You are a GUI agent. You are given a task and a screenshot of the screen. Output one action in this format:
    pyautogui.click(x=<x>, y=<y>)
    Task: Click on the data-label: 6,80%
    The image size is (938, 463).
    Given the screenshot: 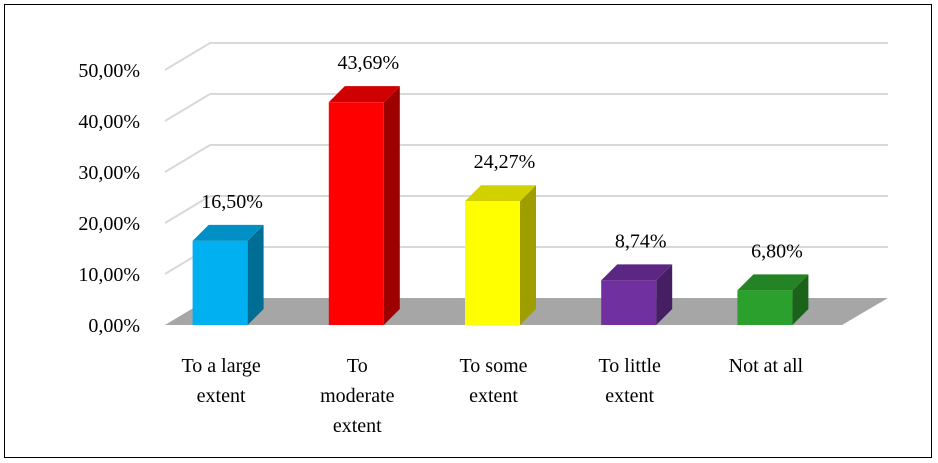 What is the action you would take?
    pyautogui.click(x=777, y=251)
    